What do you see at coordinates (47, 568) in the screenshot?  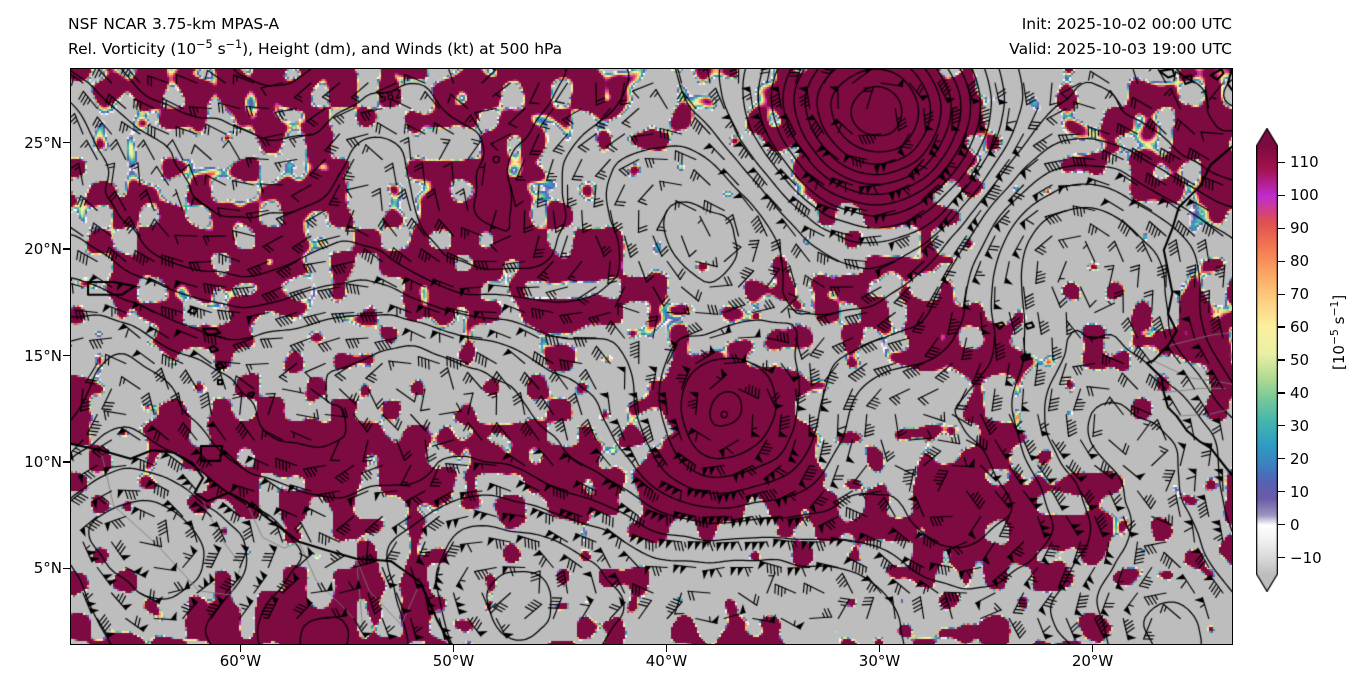 I see `y-tick-label-4: 5°N` at bounding box center [47, 568].